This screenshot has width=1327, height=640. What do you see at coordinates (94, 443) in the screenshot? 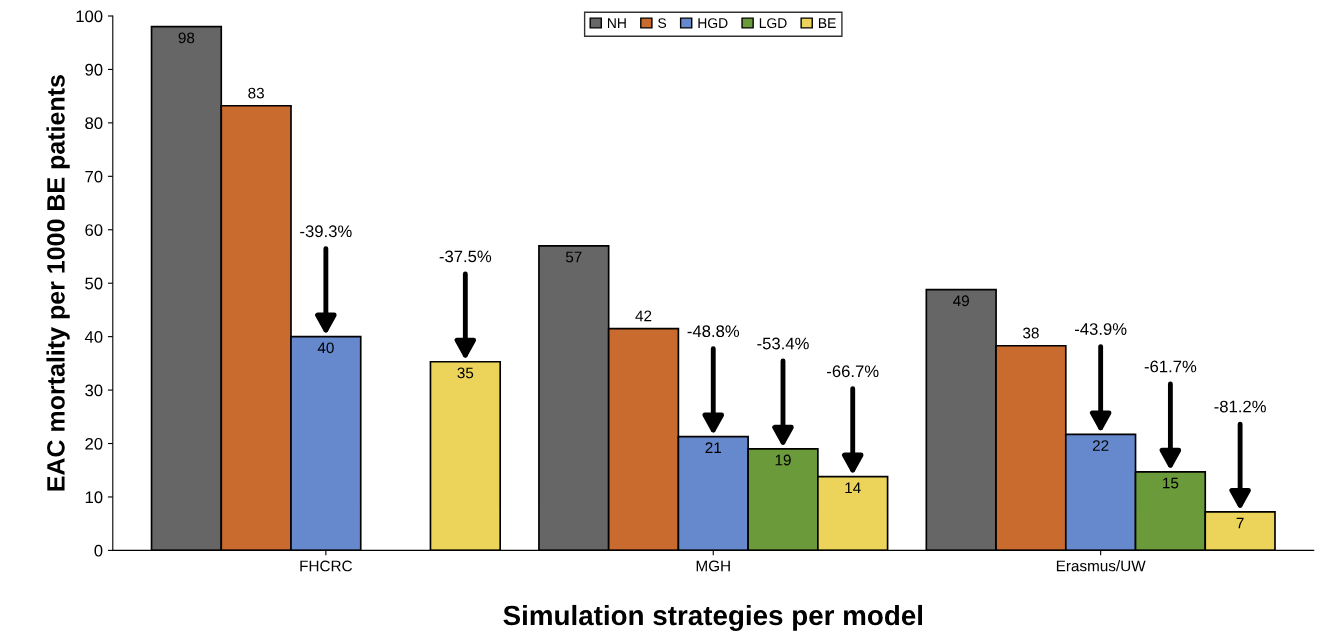
I see `y-tick-label: 20` at bounding box center [94, 443].